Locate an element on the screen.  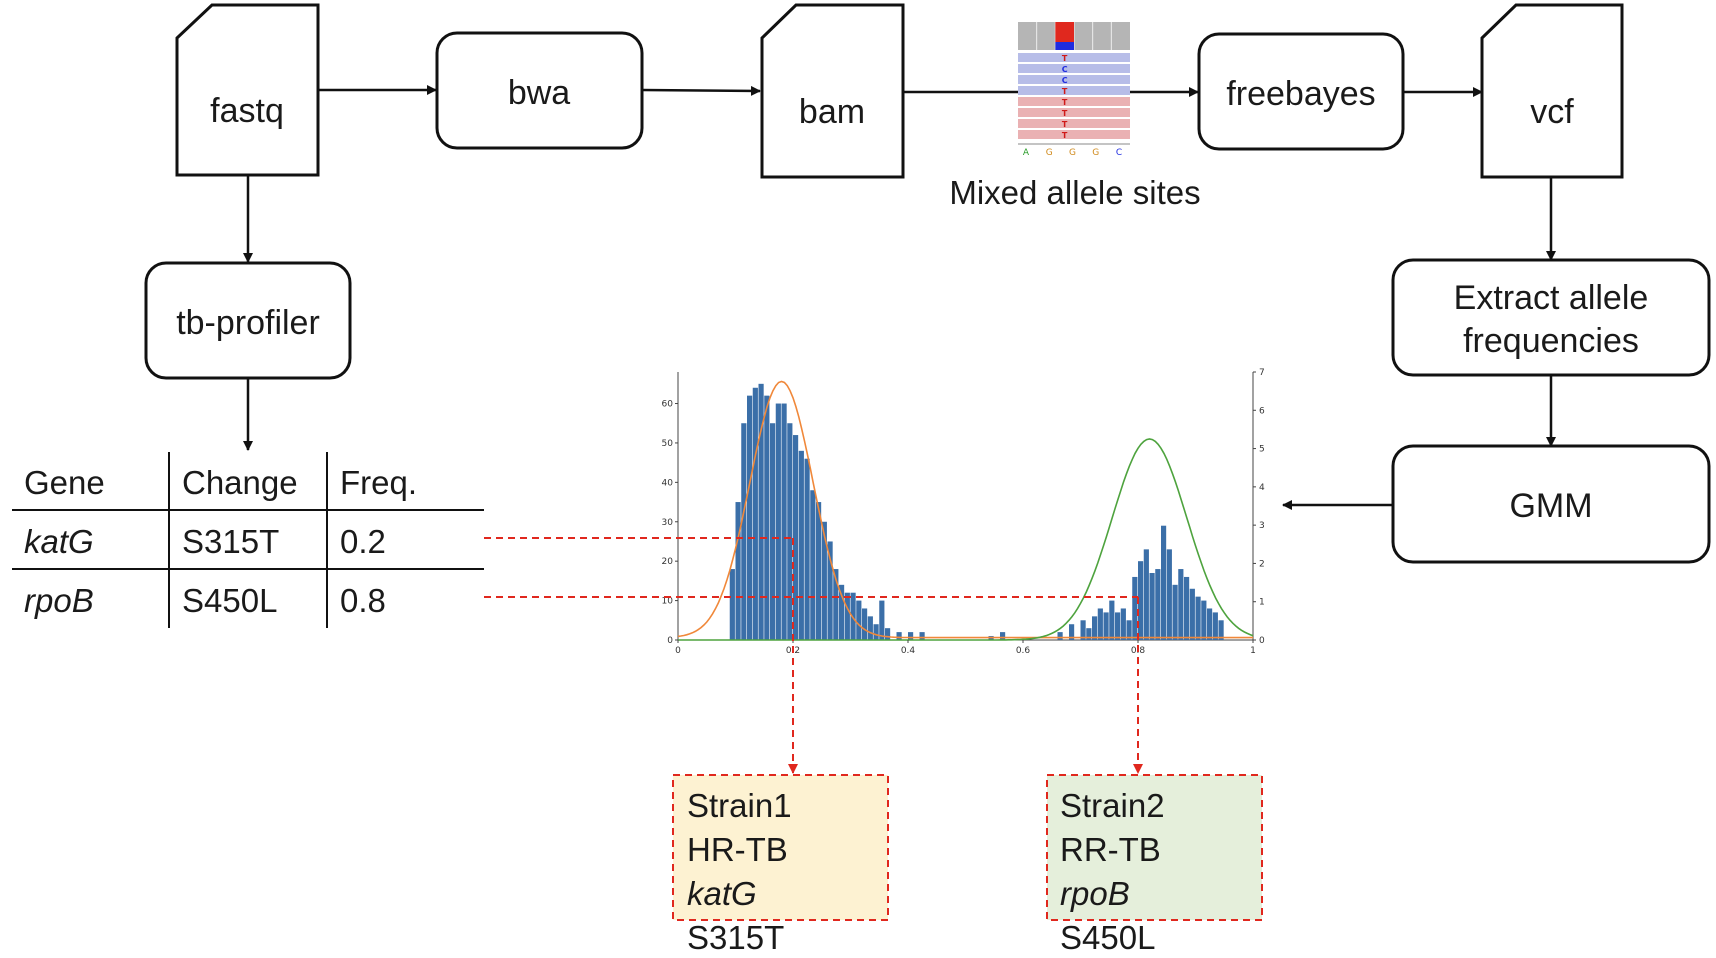
process-node-gmm-label: GMM is located at coordinates (1550, 506).